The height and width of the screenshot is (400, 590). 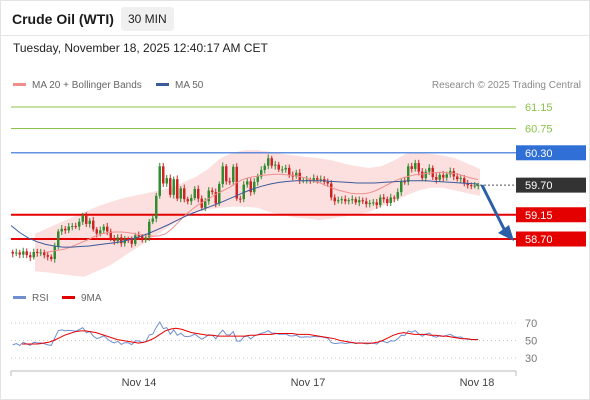 What do you see at coordinates (539, 108) in the screenshot?
I see `resistance-label: 61.15` at bounding box center [539, 108].